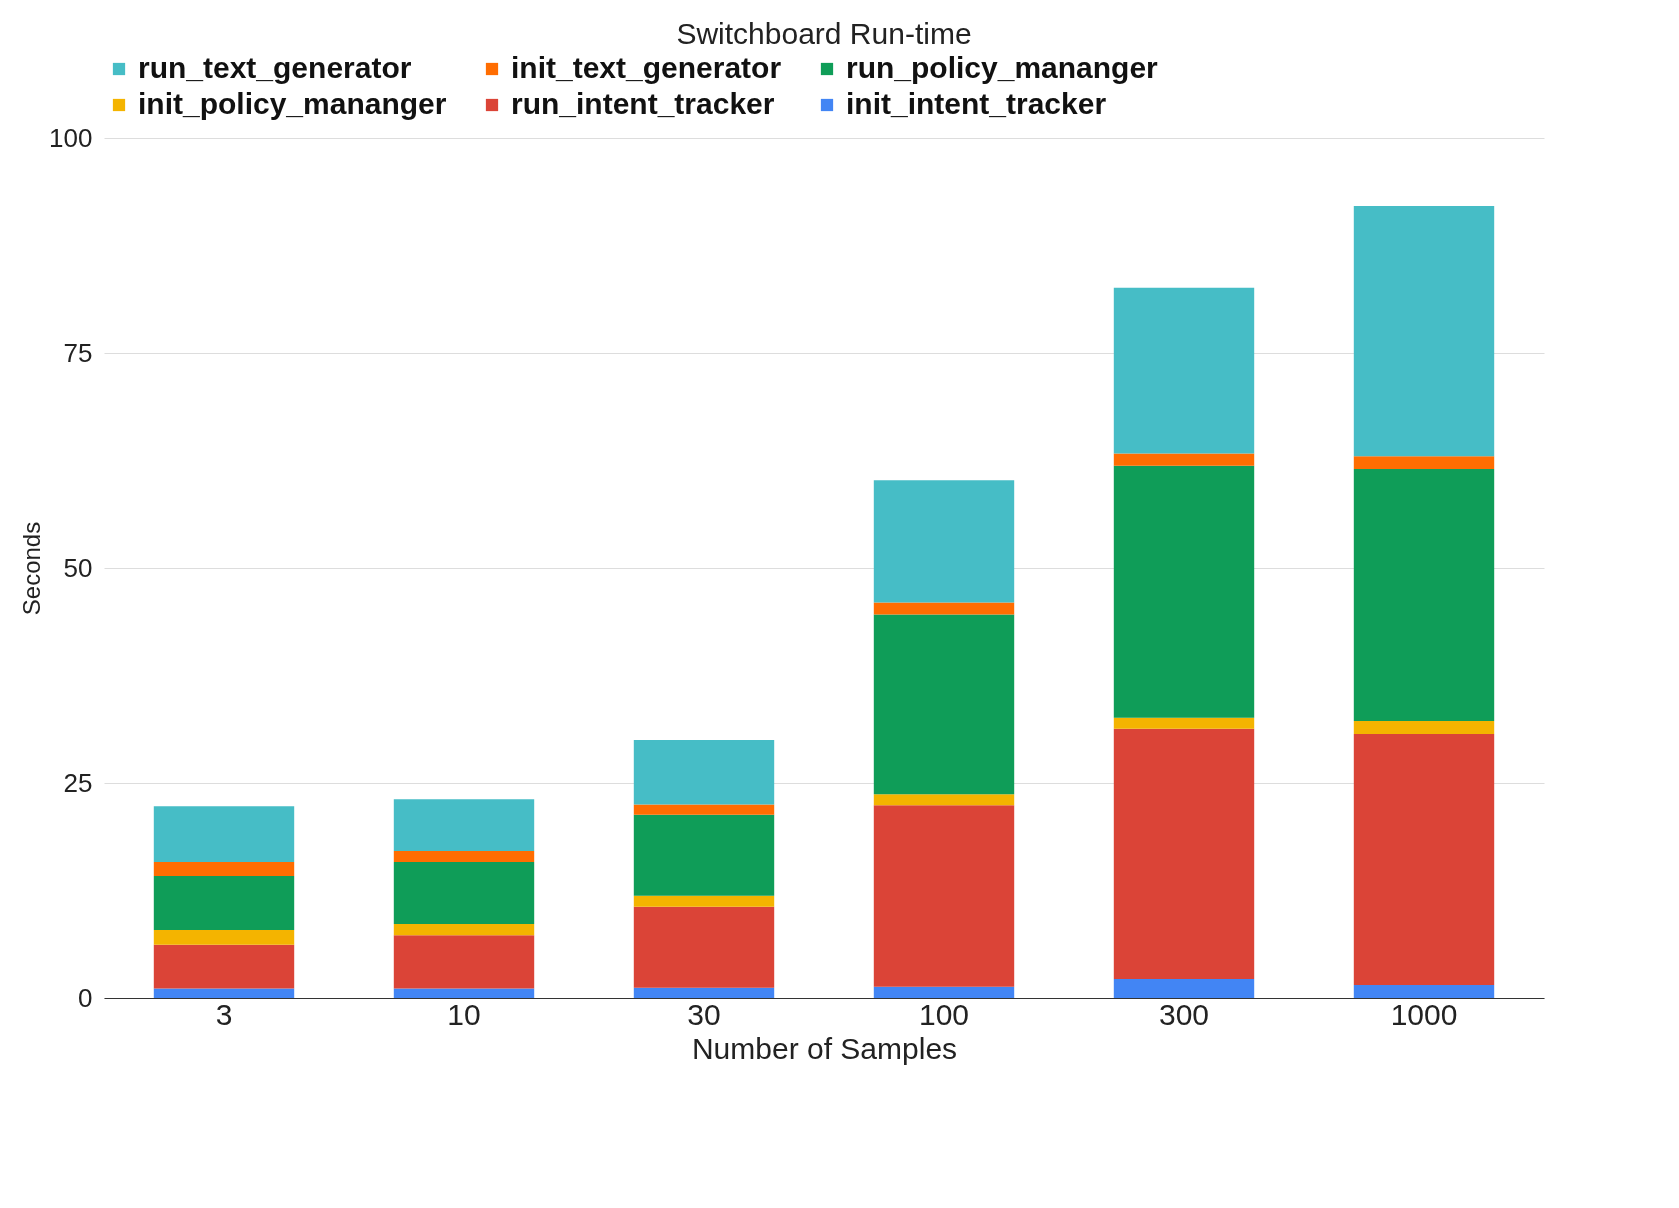  Describe the element at coordinates (78, 567) in the screenshot. I see `y-tick-label: 50` at that location.